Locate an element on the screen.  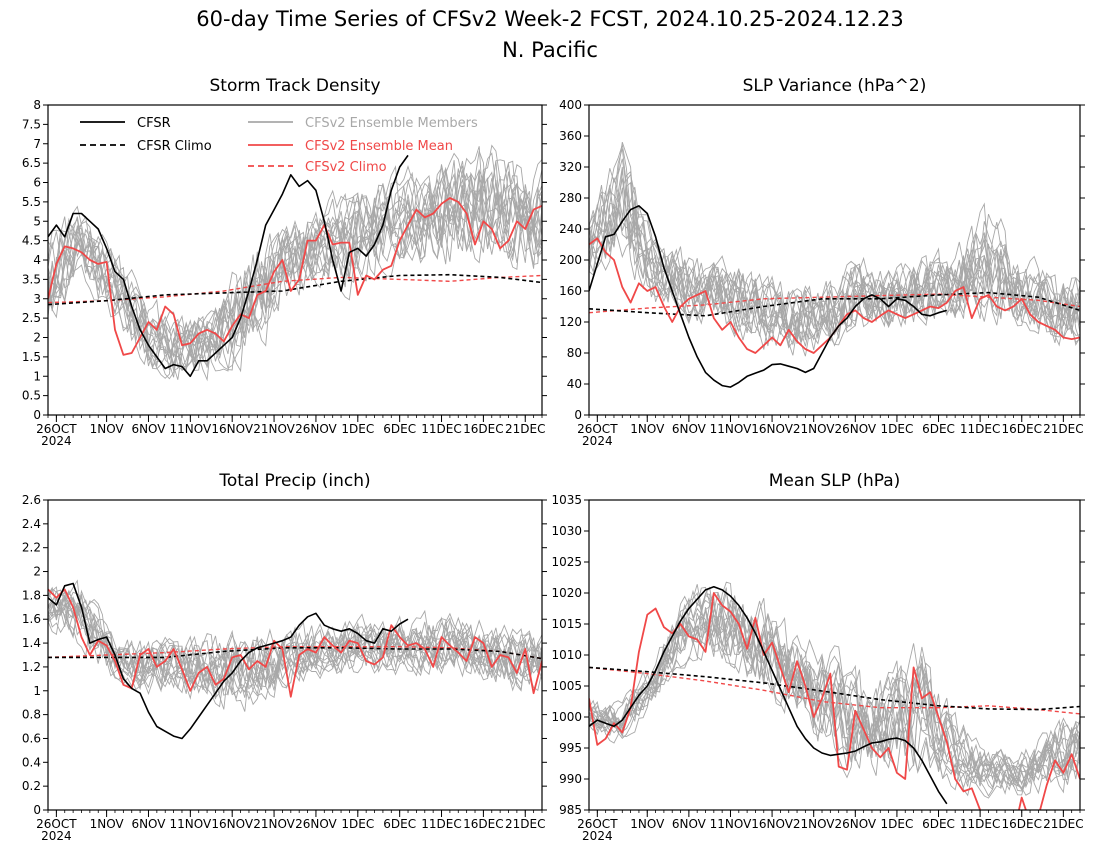
x-tick-label: 6DEC is located at coordinates (399, 824).